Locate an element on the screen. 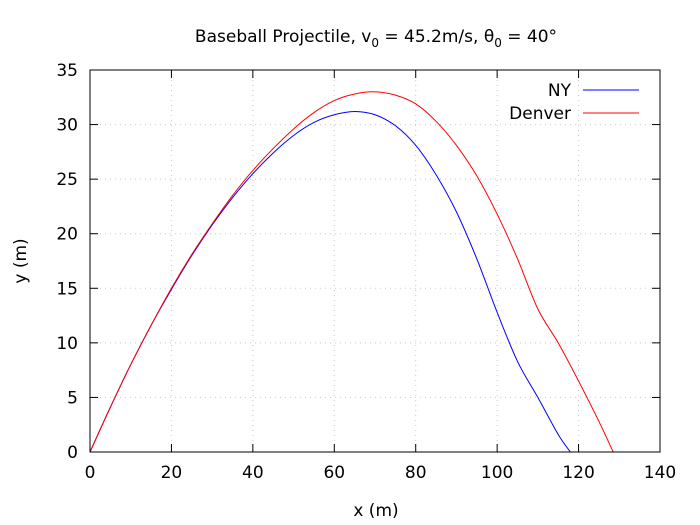 Image resolution: width=700 pixels, height=525 pixels. y-tick-label: 20 is located at coordinates (67, 235).